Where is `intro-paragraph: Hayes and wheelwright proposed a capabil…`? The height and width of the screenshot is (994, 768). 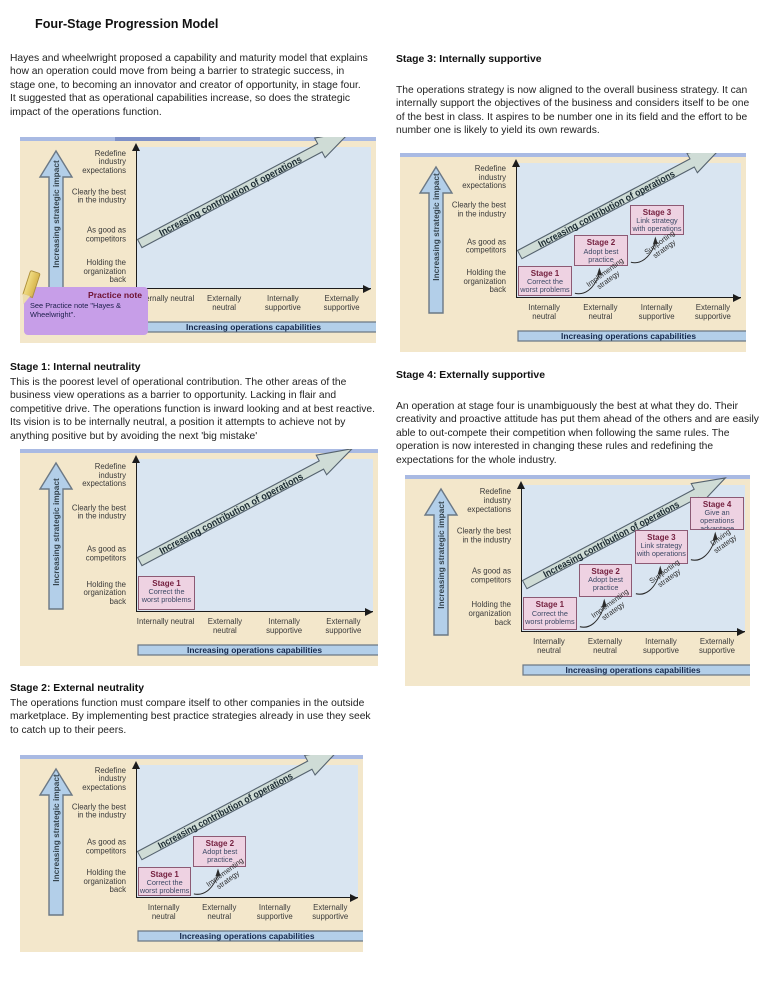
intro-paragraph: Hayes and wheelwright proposed a capabil… is located at coordinates (189, 85).